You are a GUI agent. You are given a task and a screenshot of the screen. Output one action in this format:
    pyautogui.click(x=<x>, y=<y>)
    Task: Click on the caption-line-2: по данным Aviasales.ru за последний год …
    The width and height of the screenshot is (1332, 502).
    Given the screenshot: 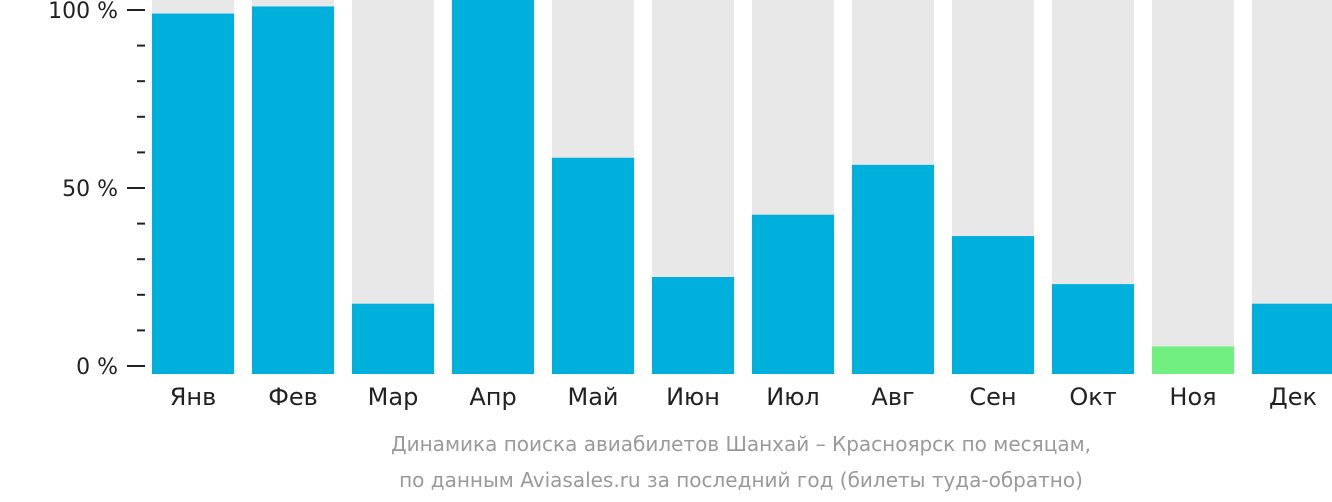 What is the action you would take?
    pyautogui.click(x=741, y=480)
    